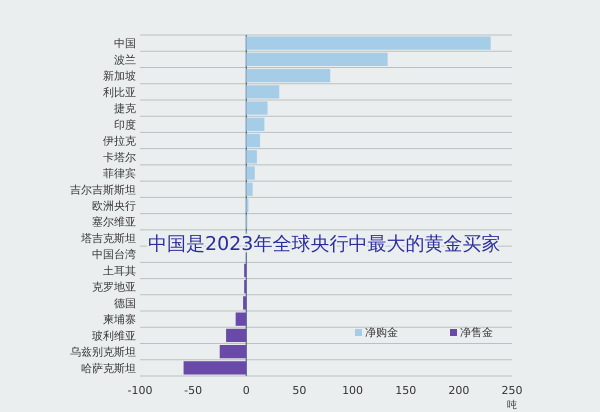 The width and height of the screenshot is (600, 412). What do you see at coordinates (114, 206) in the screenshot?
I see `y-tick-label: 欧洲央行` at bounding box center [114, 206].